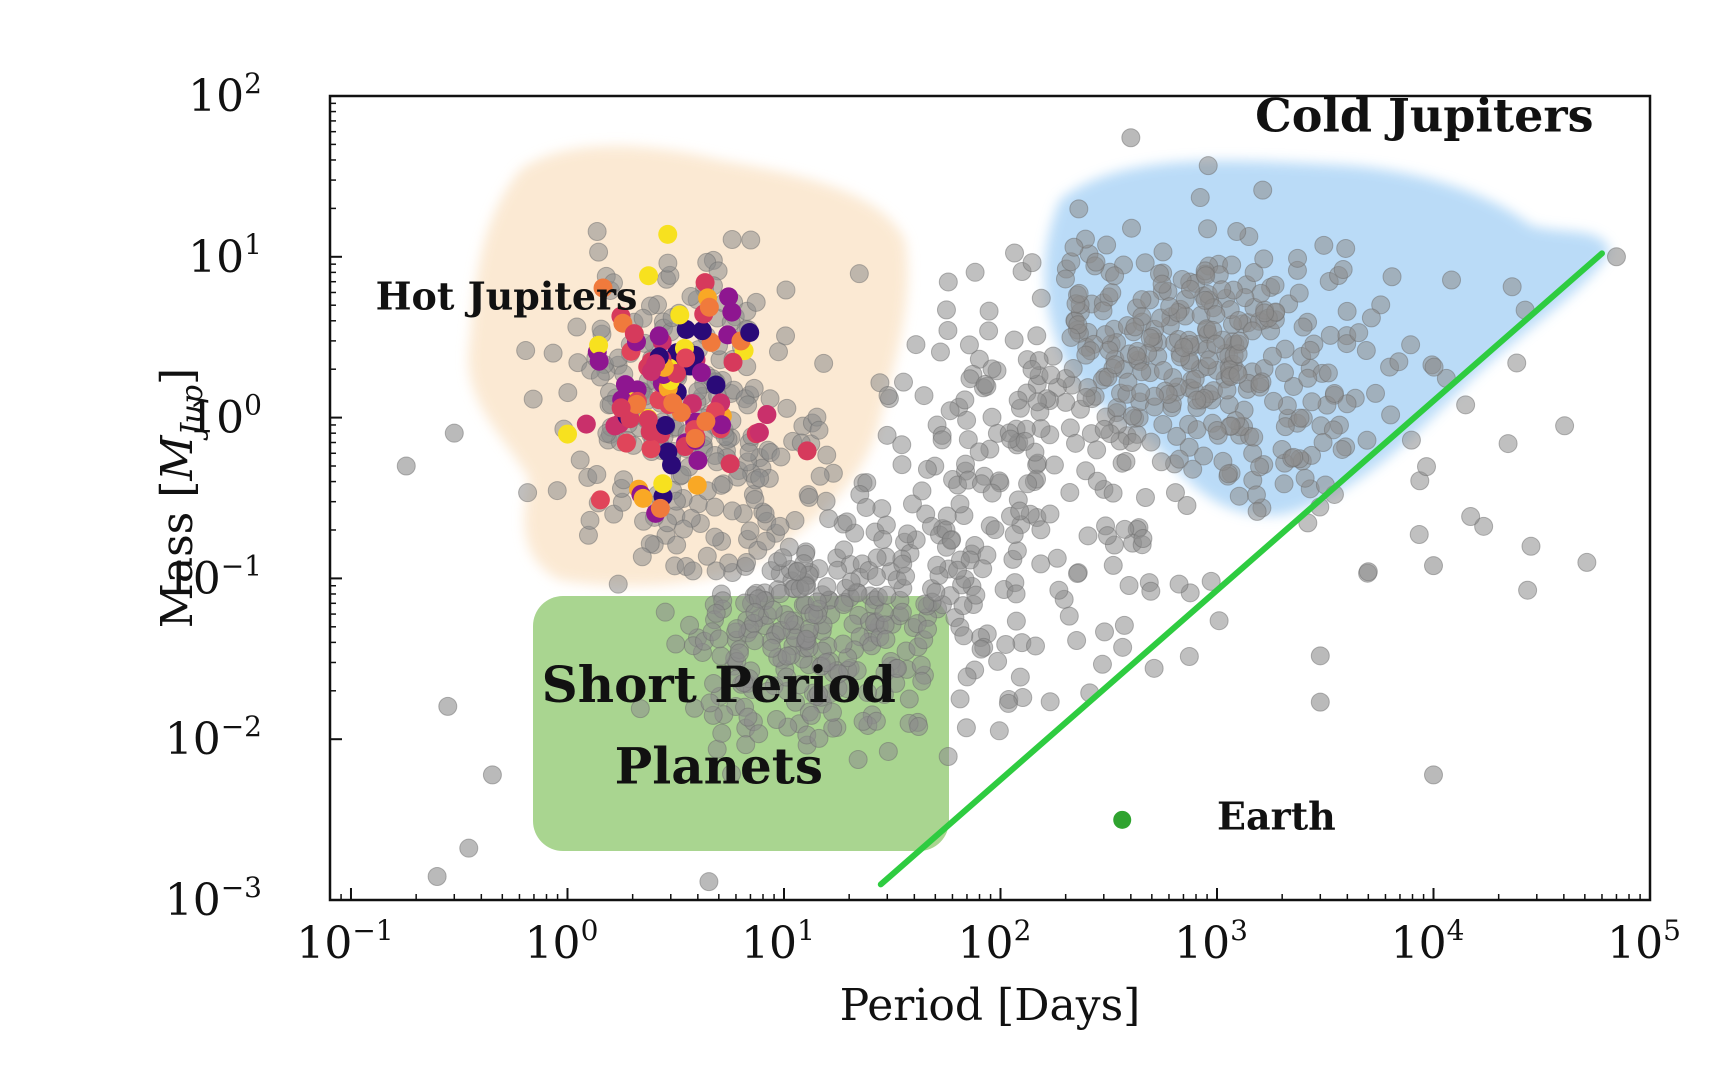 This screenshot has height=1078, width=1721. Describe the element at coordinates (1644, 941) in the screenshot. I see `x-tick-label: 10⁵` at that location.